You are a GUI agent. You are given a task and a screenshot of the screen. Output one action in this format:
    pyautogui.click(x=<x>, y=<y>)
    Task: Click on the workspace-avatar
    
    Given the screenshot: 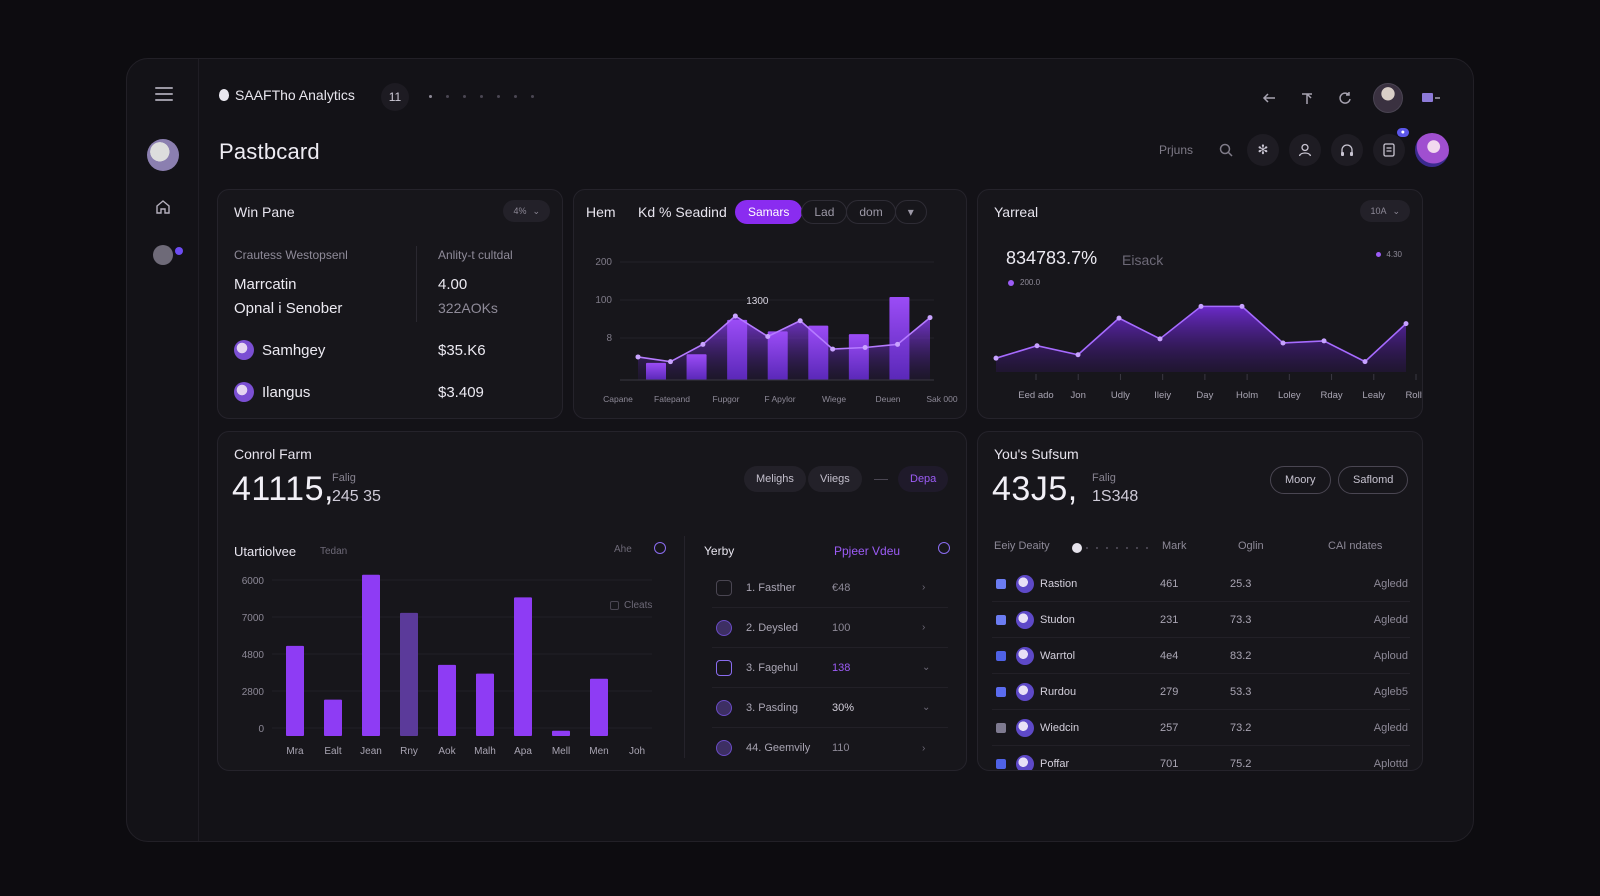 What is the action you would take?
    pyautogui.click(x=163, y=155)
    